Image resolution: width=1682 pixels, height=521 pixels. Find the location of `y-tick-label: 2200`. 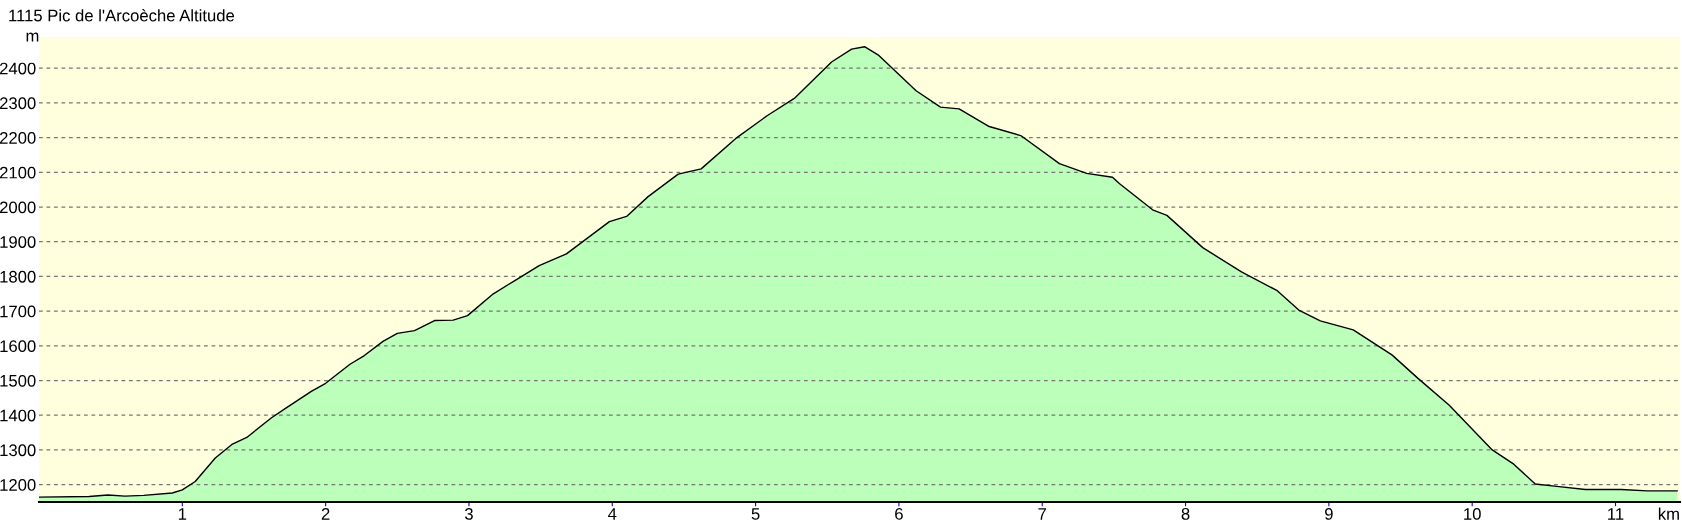

y-tick-label: 2200 is located at coordinates (18, 138).